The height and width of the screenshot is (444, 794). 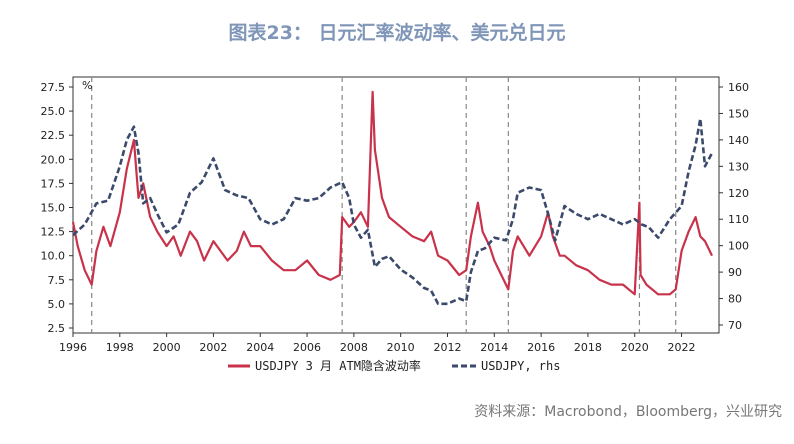 What do you see at coordinates (447, 347) in the screenshot?
I see `x-axis-tick-label: 2012` at bounding box center [447, 347].